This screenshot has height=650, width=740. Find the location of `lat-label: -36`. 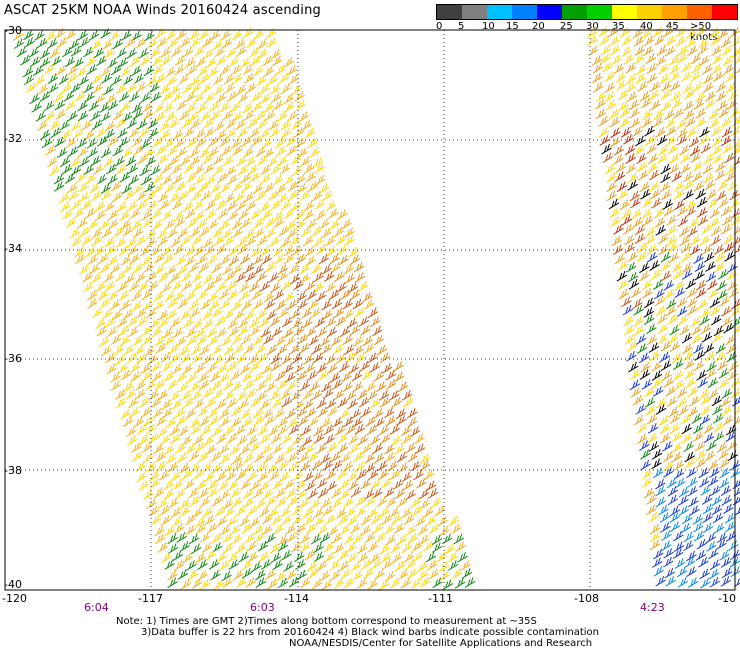

lat-label: -36 is located at coordinates (13, 358).